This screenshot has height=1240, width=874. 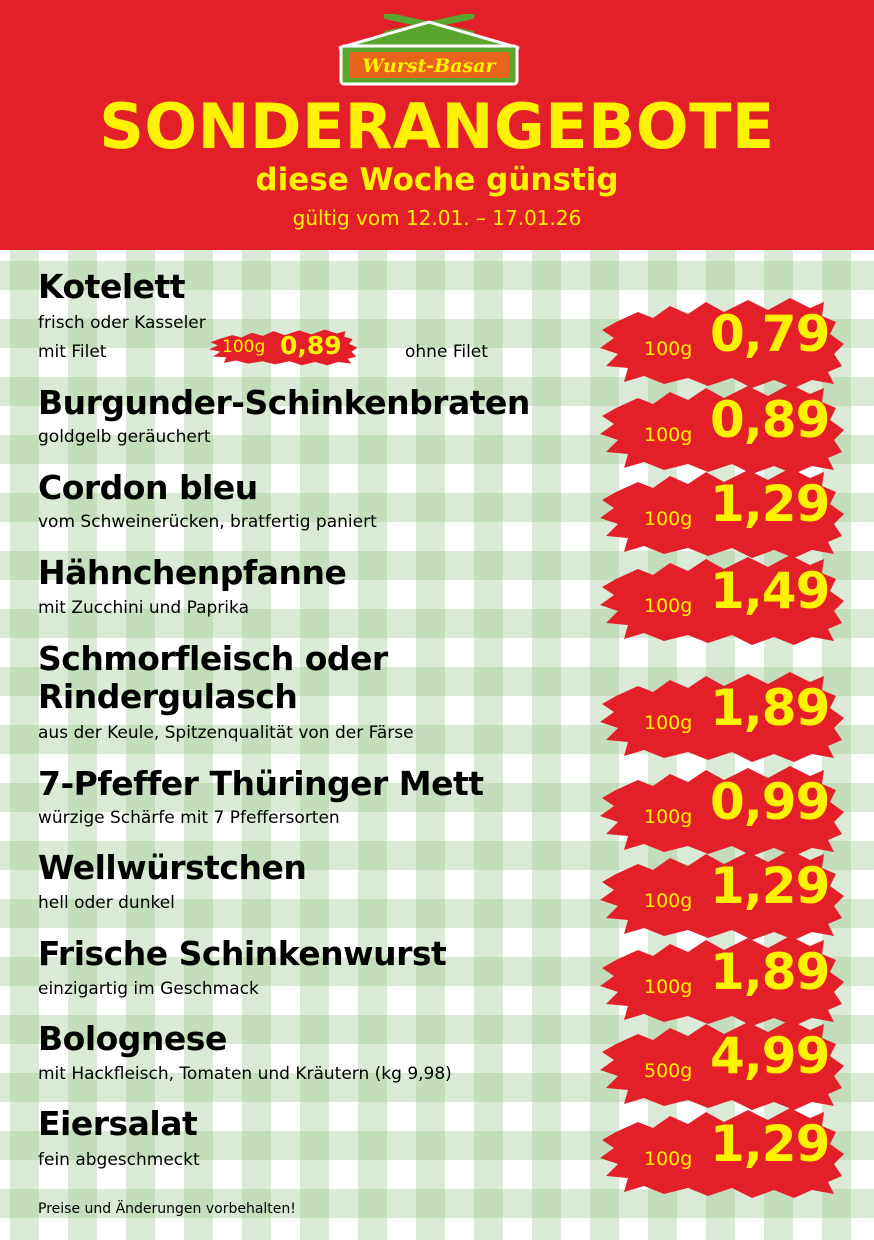 I want to click on price-tag: 100g 0,89, so click(x=723, y=428).